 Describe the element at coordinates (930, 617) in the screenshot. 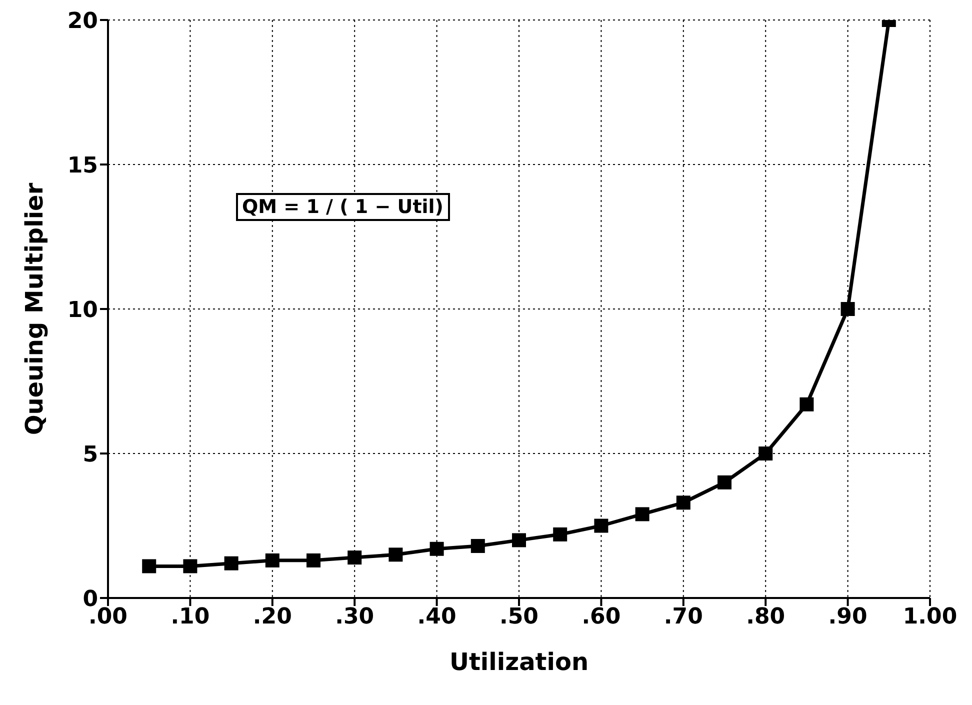

I see `x-tick-label: 1.00` at that location.